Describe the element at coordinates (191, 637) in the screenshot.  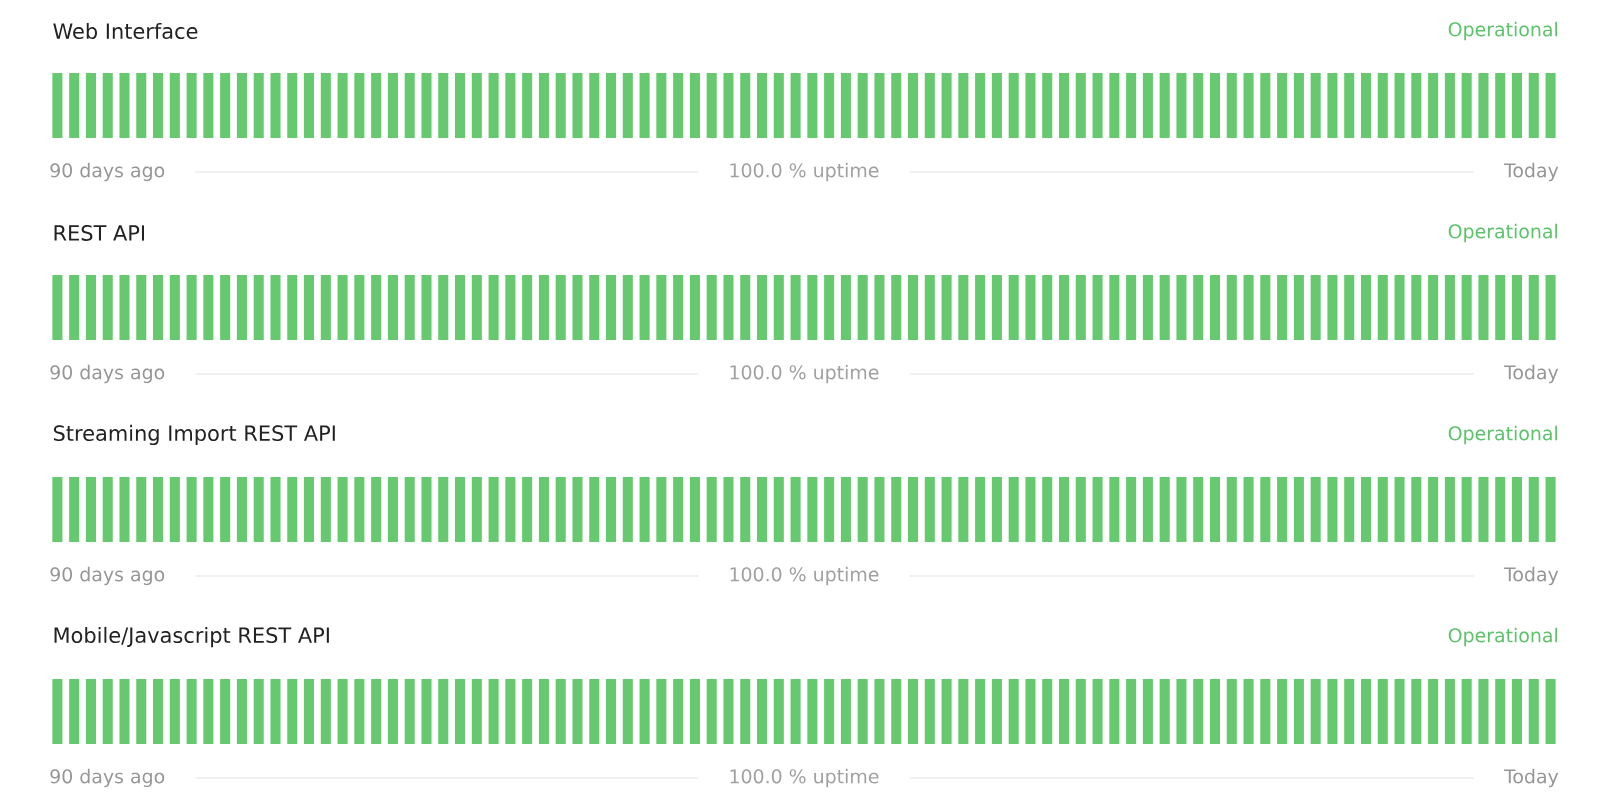
I see `chart-title: Mobile/Javascript REST API` at that location.